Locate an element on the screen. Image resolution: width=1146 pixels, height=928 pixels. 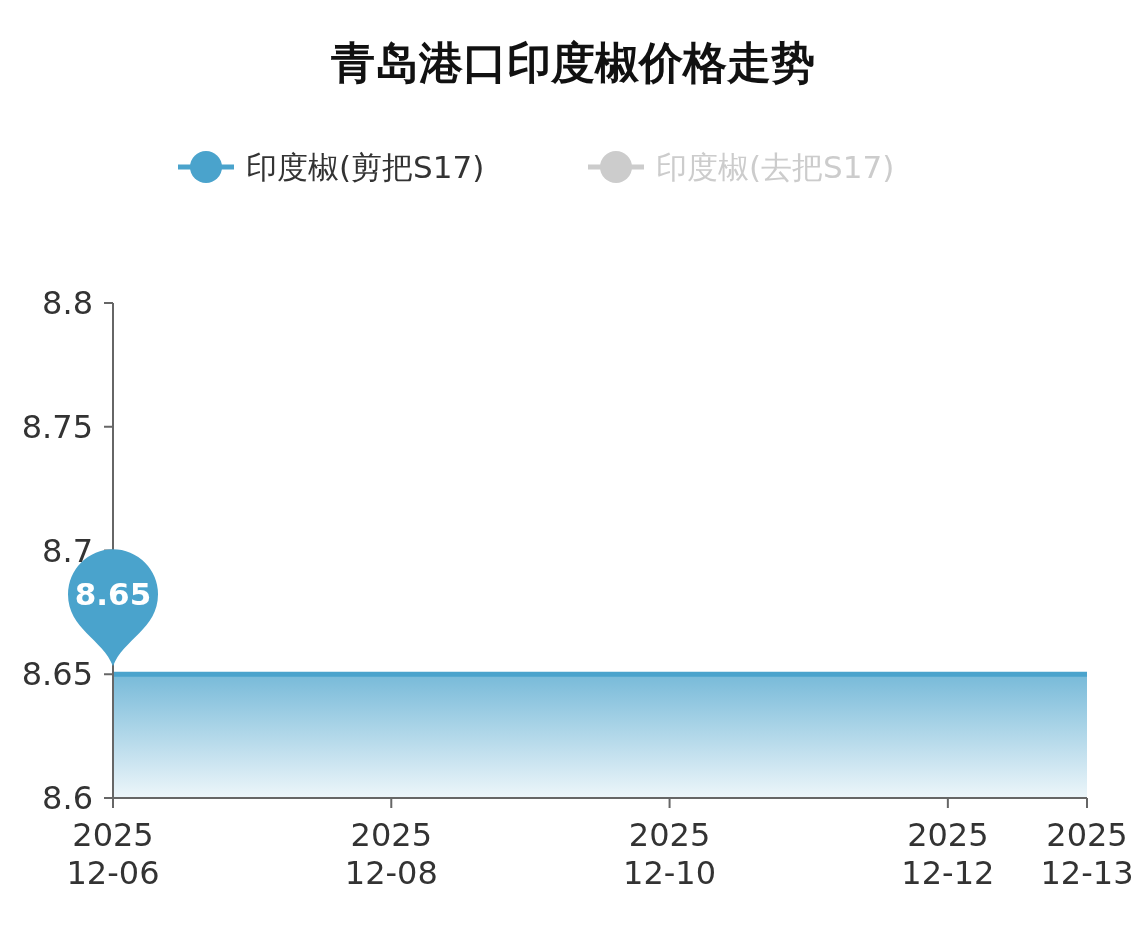
x-tick-label: 2025 12-06 is located at coordinates (113, 854).